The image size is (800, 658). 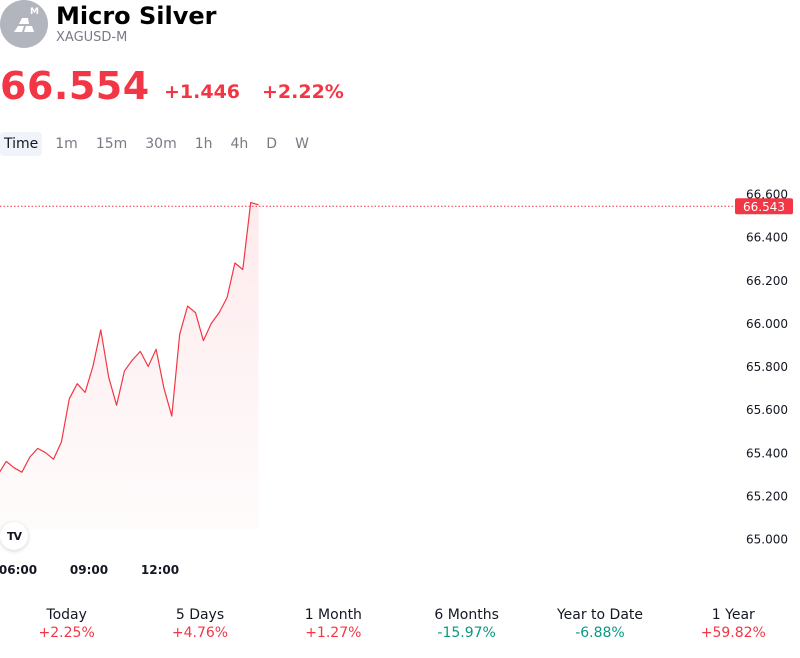 I want to click on period-change: +2.25%, so click(x=66, y=633).